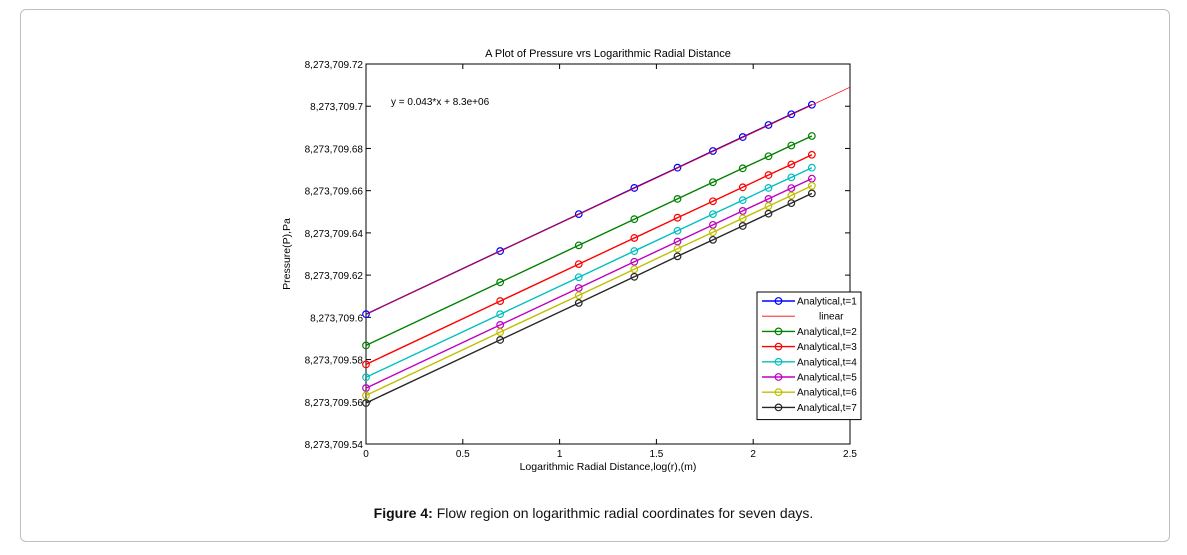  I want to click on x-tick-label: 0.5, so click(463, 454).